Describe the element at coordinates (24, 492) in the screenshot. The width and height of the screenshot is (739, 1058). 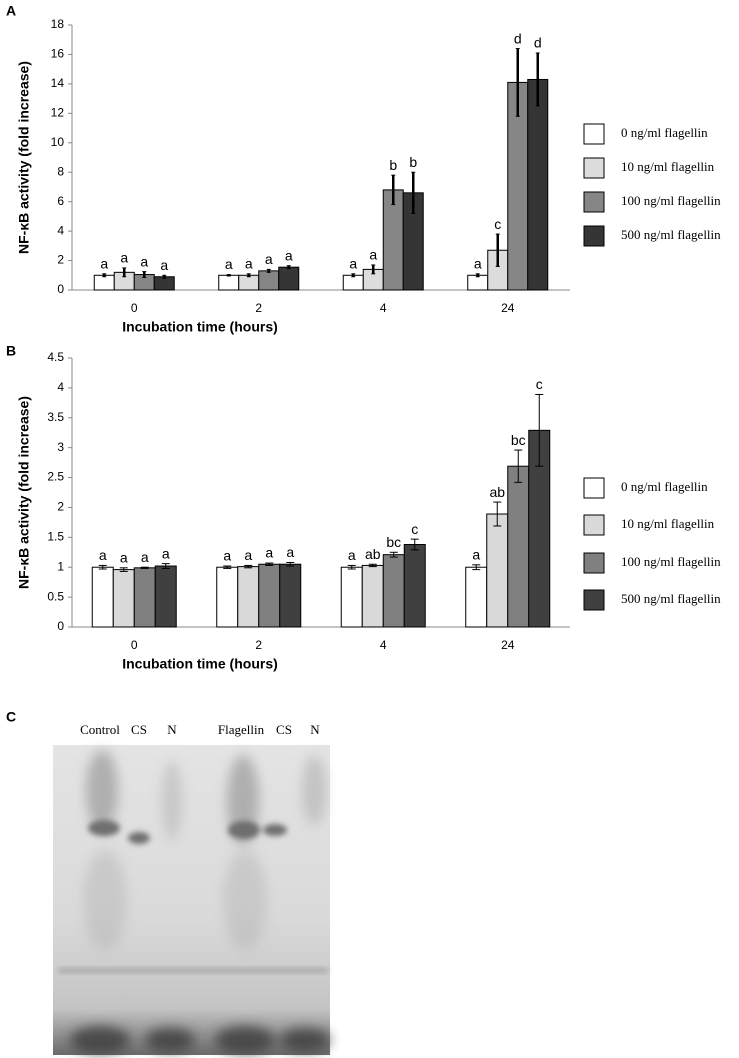
I see `y-axis-title: NF-κB activity (fold increase)` at that location.